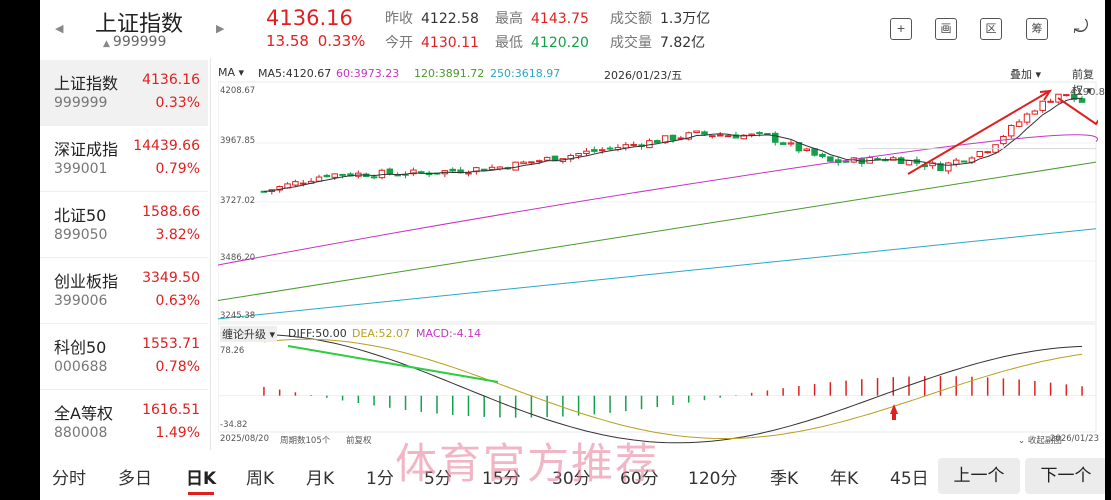 The width and height of the screenshot is (1111, 500). Describe the element at coordinates (1065, 476) in the screenshot. I see `next-stock-button: 下一个` at that location.